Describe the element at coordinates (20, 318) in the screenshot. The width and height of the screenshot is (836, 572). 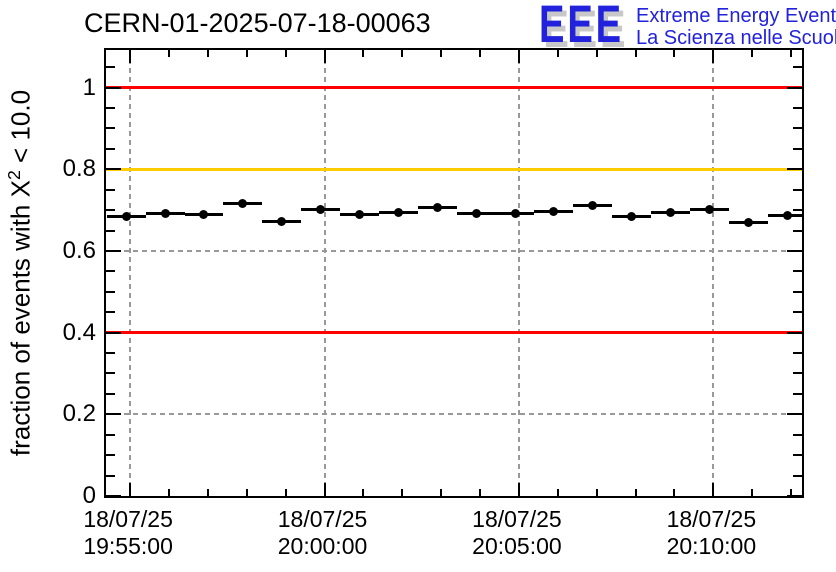
I see `y-axis-title-pre: fraction of events with X` at that location.